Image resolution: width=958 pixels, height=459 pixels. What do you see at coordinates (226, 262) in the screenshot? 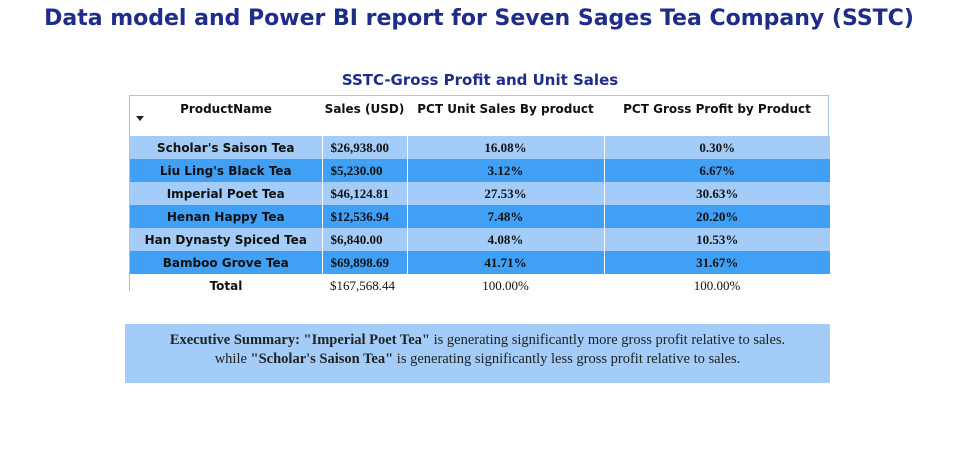
I see `product-name-cell: Bamboo Grove Tea` at bounding box center [226, 262].